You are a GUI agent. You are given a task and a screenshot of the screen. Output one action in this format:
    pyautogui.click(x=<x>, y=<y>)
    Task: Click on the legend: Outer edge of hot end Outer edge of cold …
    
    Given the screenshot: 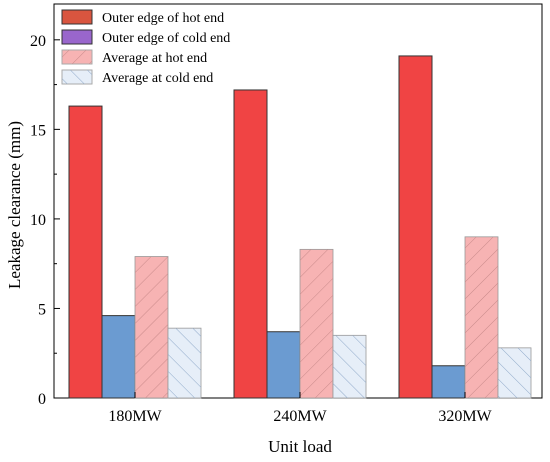 What is the action you would take?
    pyautogui.click(x=145, y=47)
    